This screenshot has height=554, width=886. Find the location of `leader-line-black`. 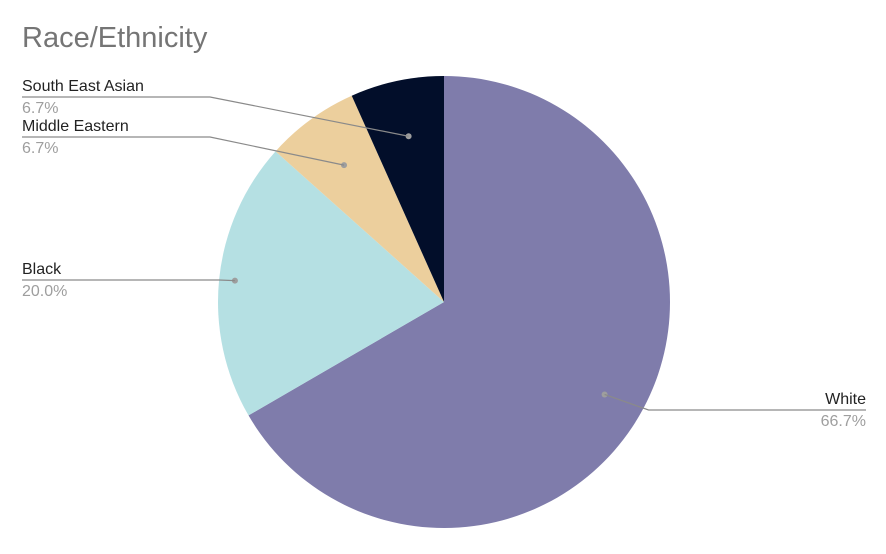

leader-line-black is located at coordinates (128, 280).